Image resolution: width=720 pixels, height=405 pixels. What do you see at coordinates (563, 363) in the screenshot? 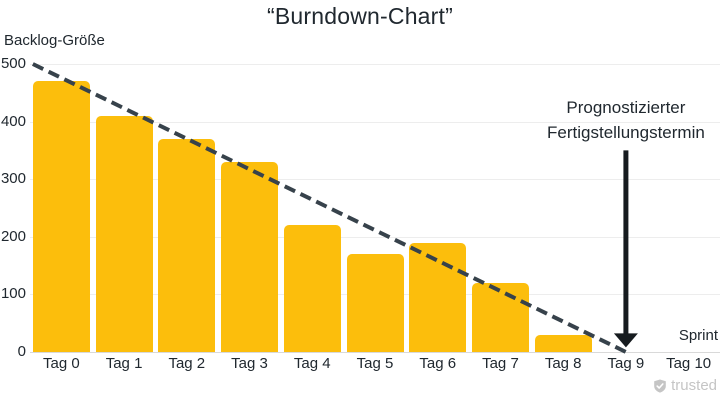
I see `x-axis-tick-label: Tag 8` at bounding box center [563, 363].